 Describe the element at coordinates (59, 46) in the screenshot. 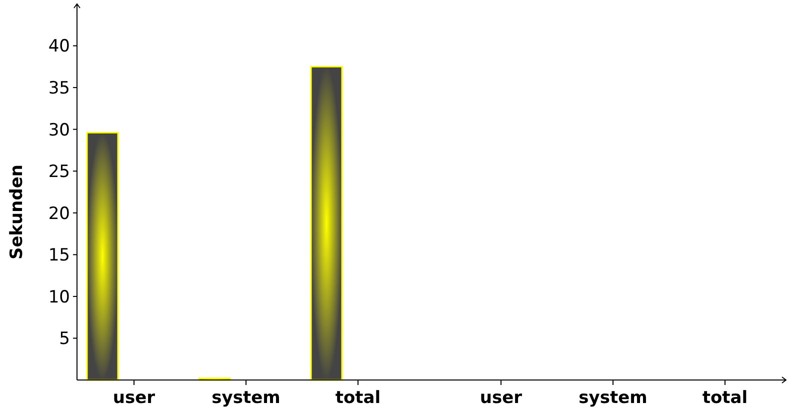

I see `y-tick-label: 40` at that location.